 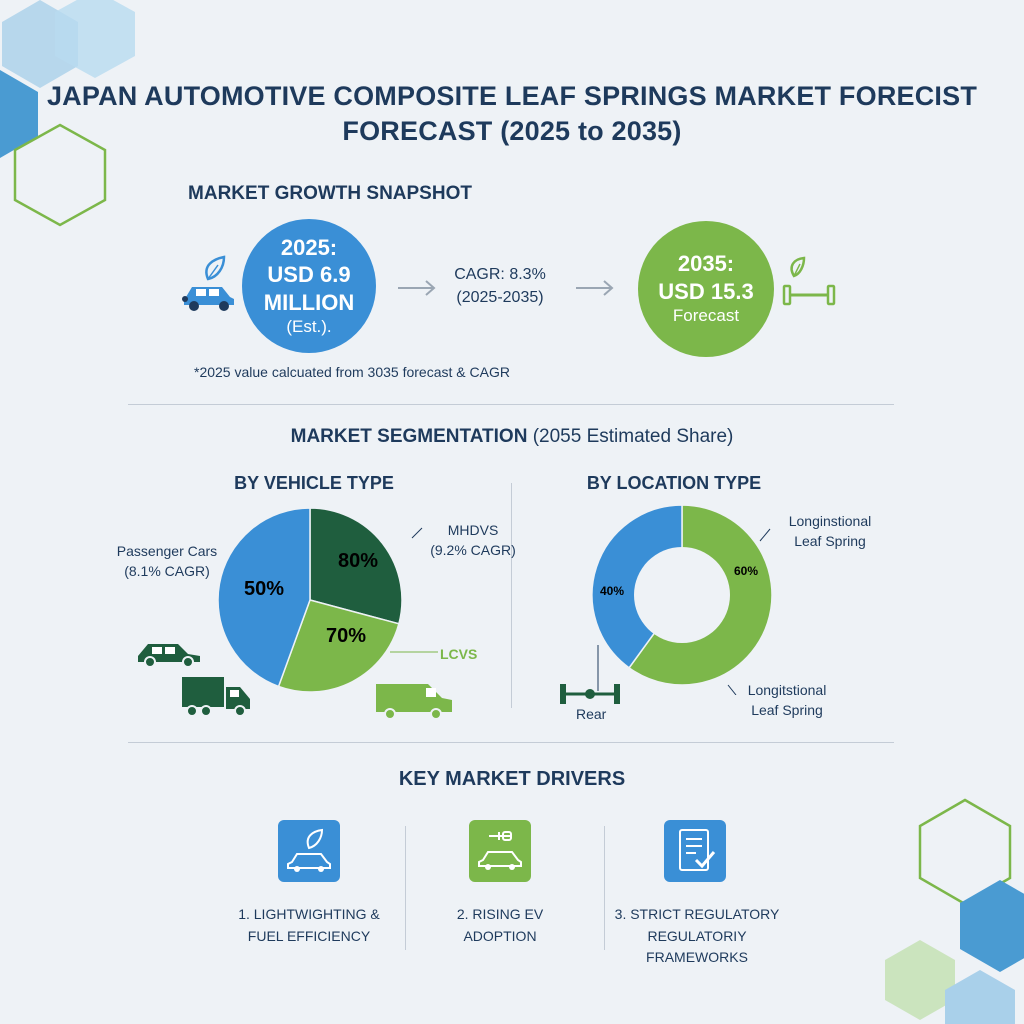 What do you see at coordinates (309, 925) in the screenshot?
I see `driver-text-1: 1. LIGHTWIGHTING & FUEL EFFICIENCY` at bounding box center [309, 925].